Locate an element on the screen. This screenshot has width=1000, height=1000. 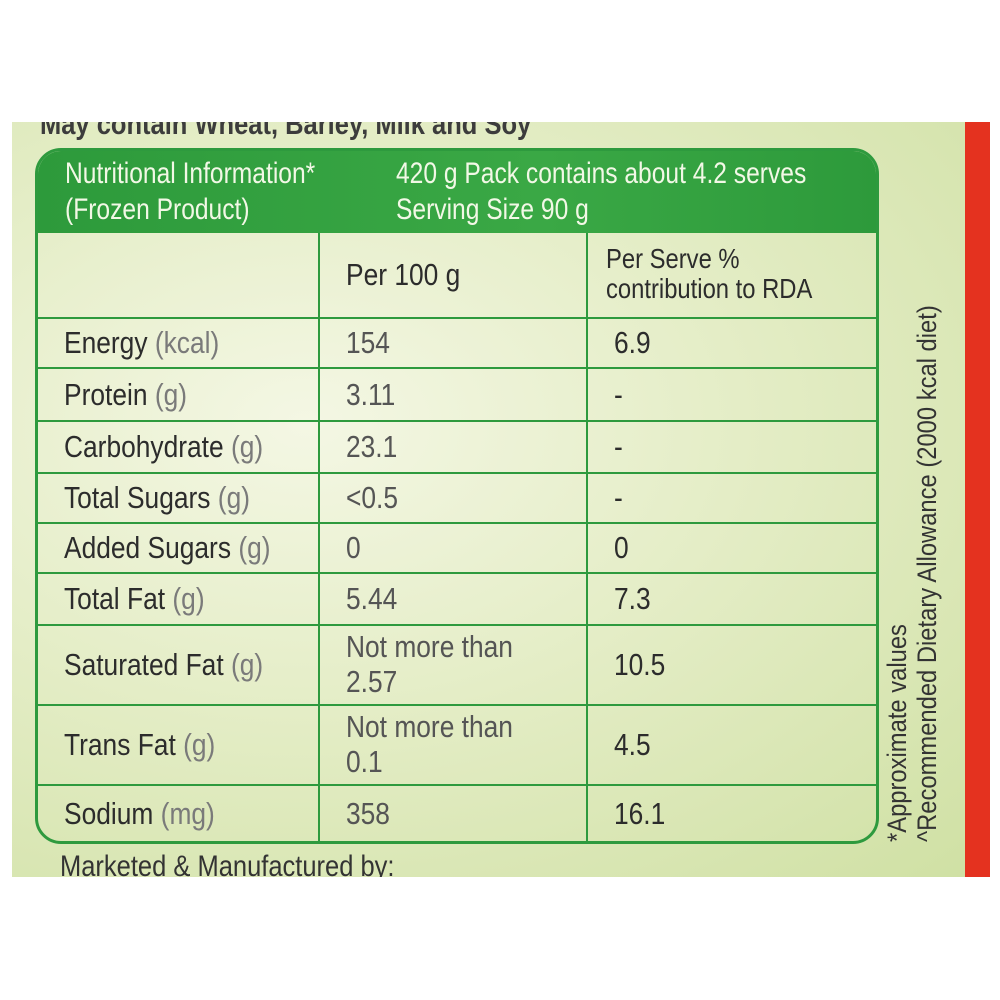
rda-value: 10.5 is located at coordinates (640, 664).